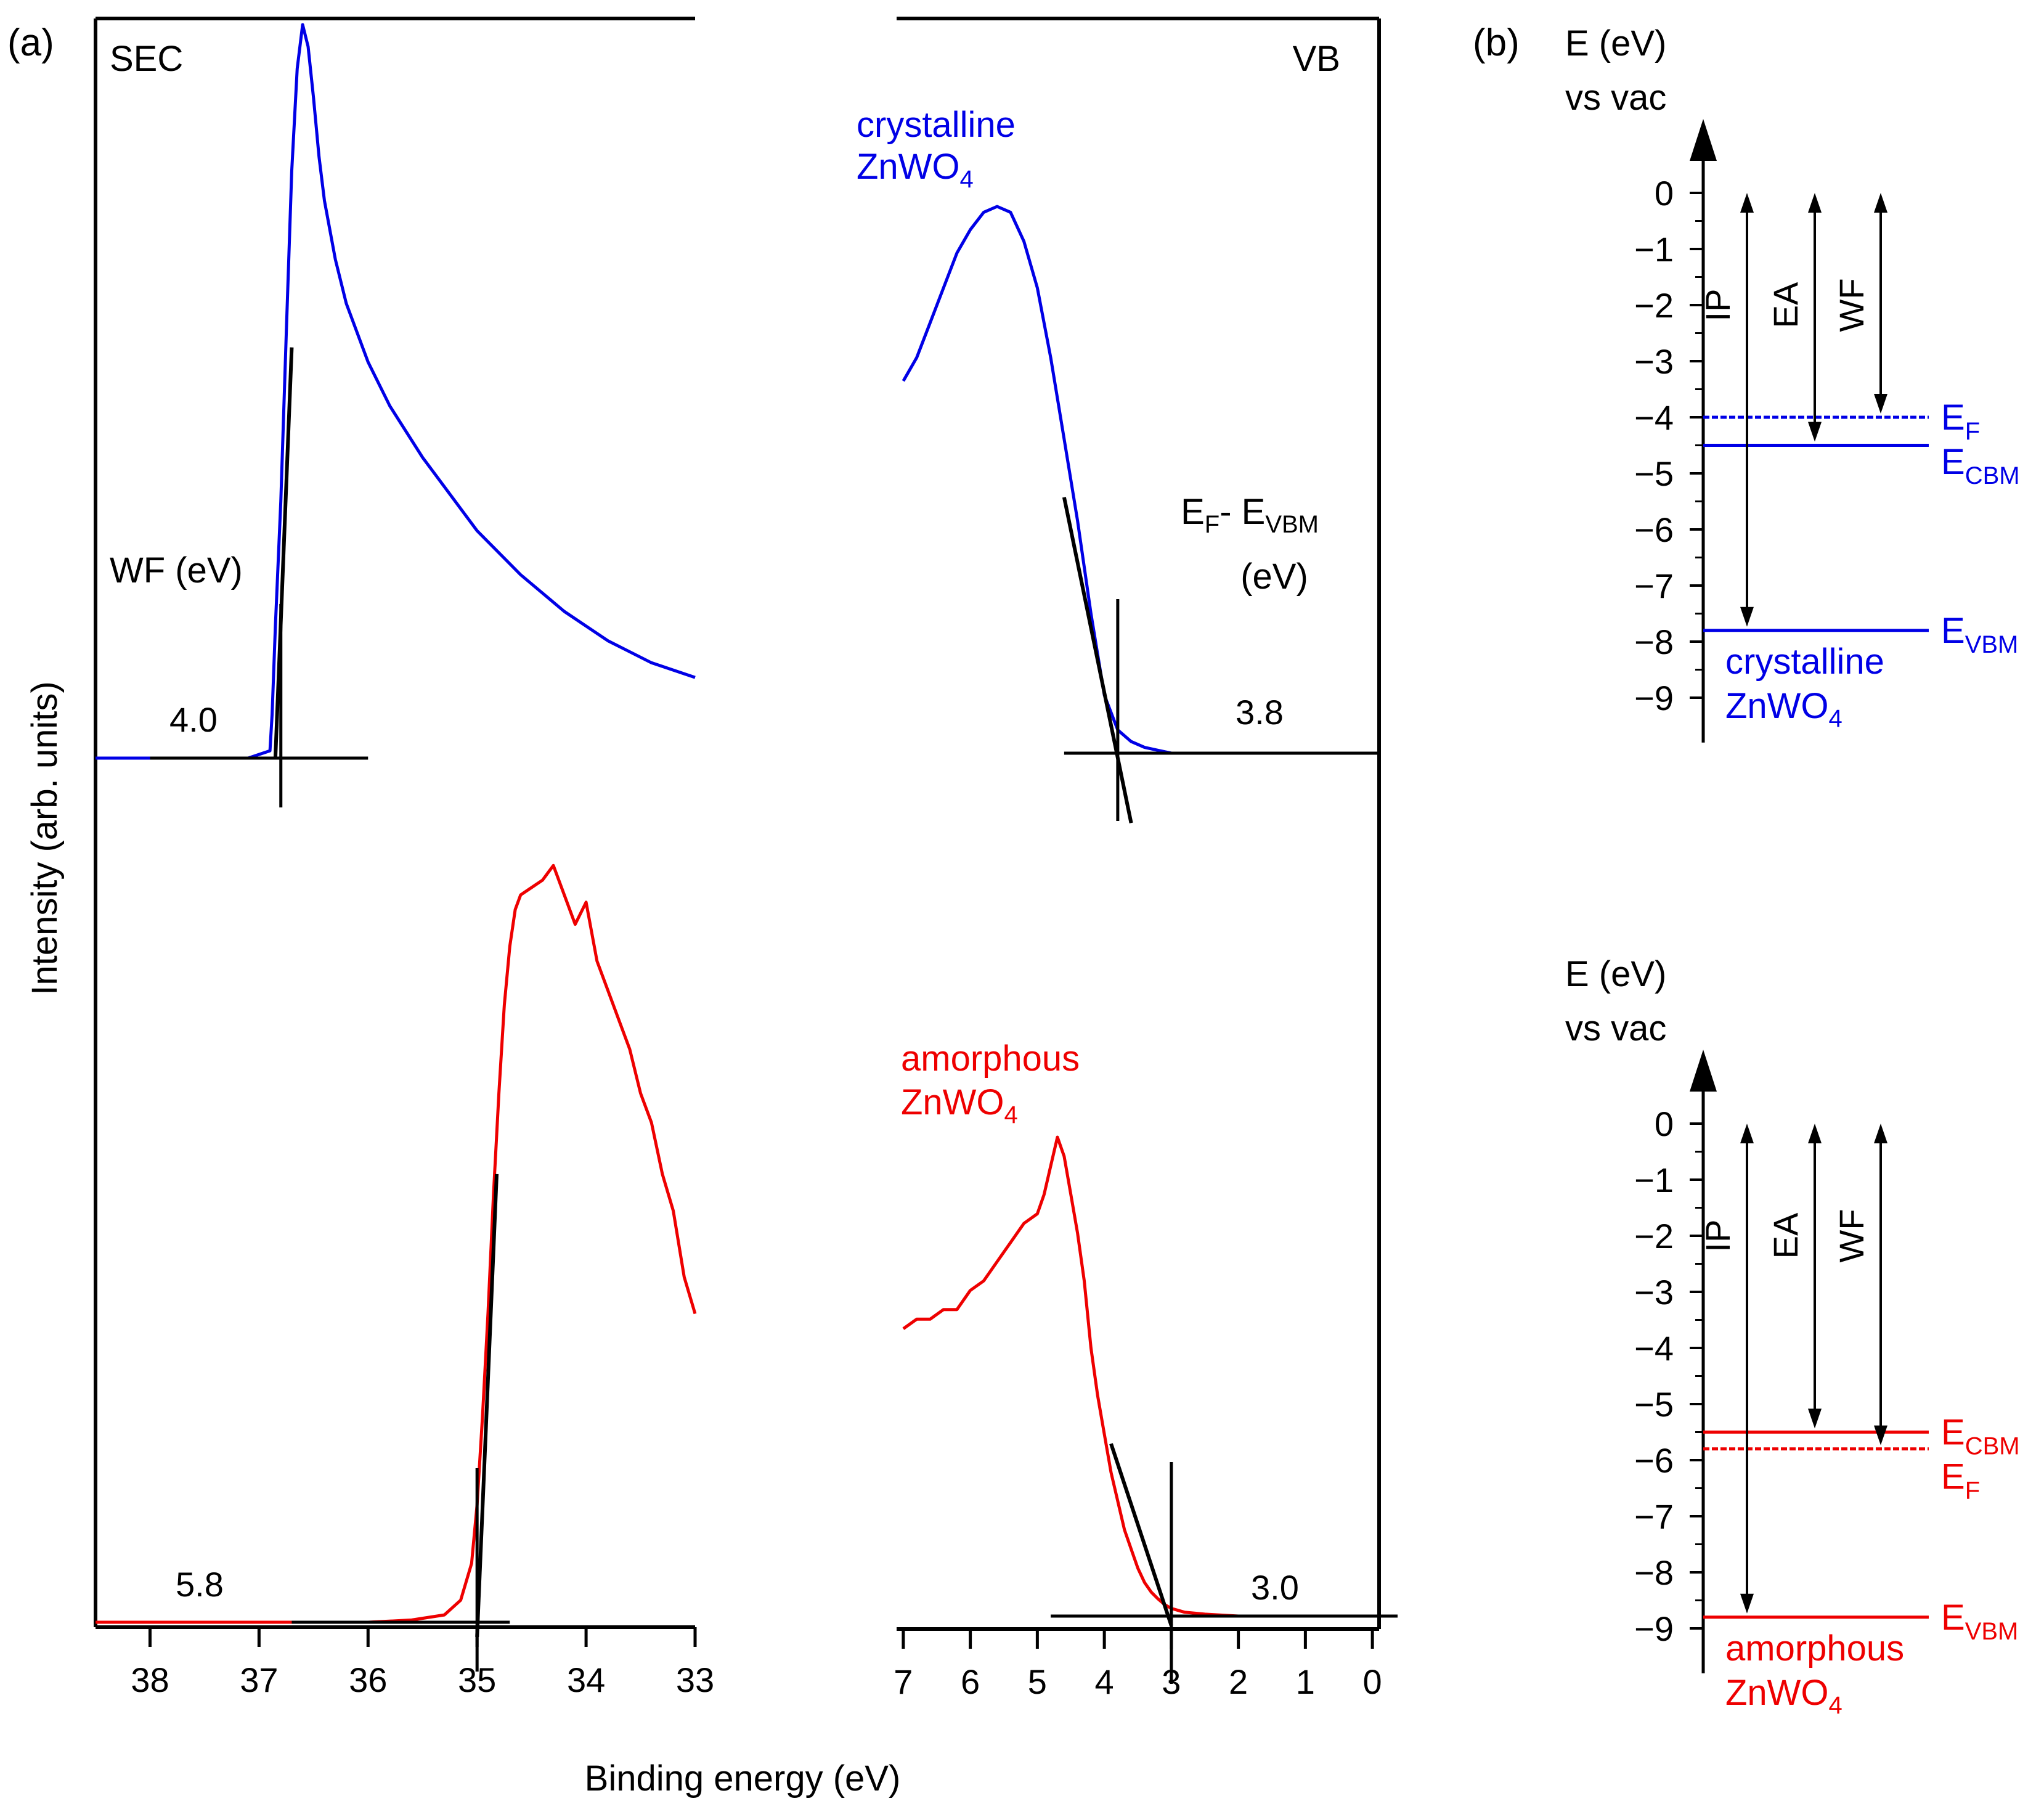 This screenshot has height=1809, width=2044. I want to click on sec-amorphous-wf-value: 5.8, so click(200, 1584).